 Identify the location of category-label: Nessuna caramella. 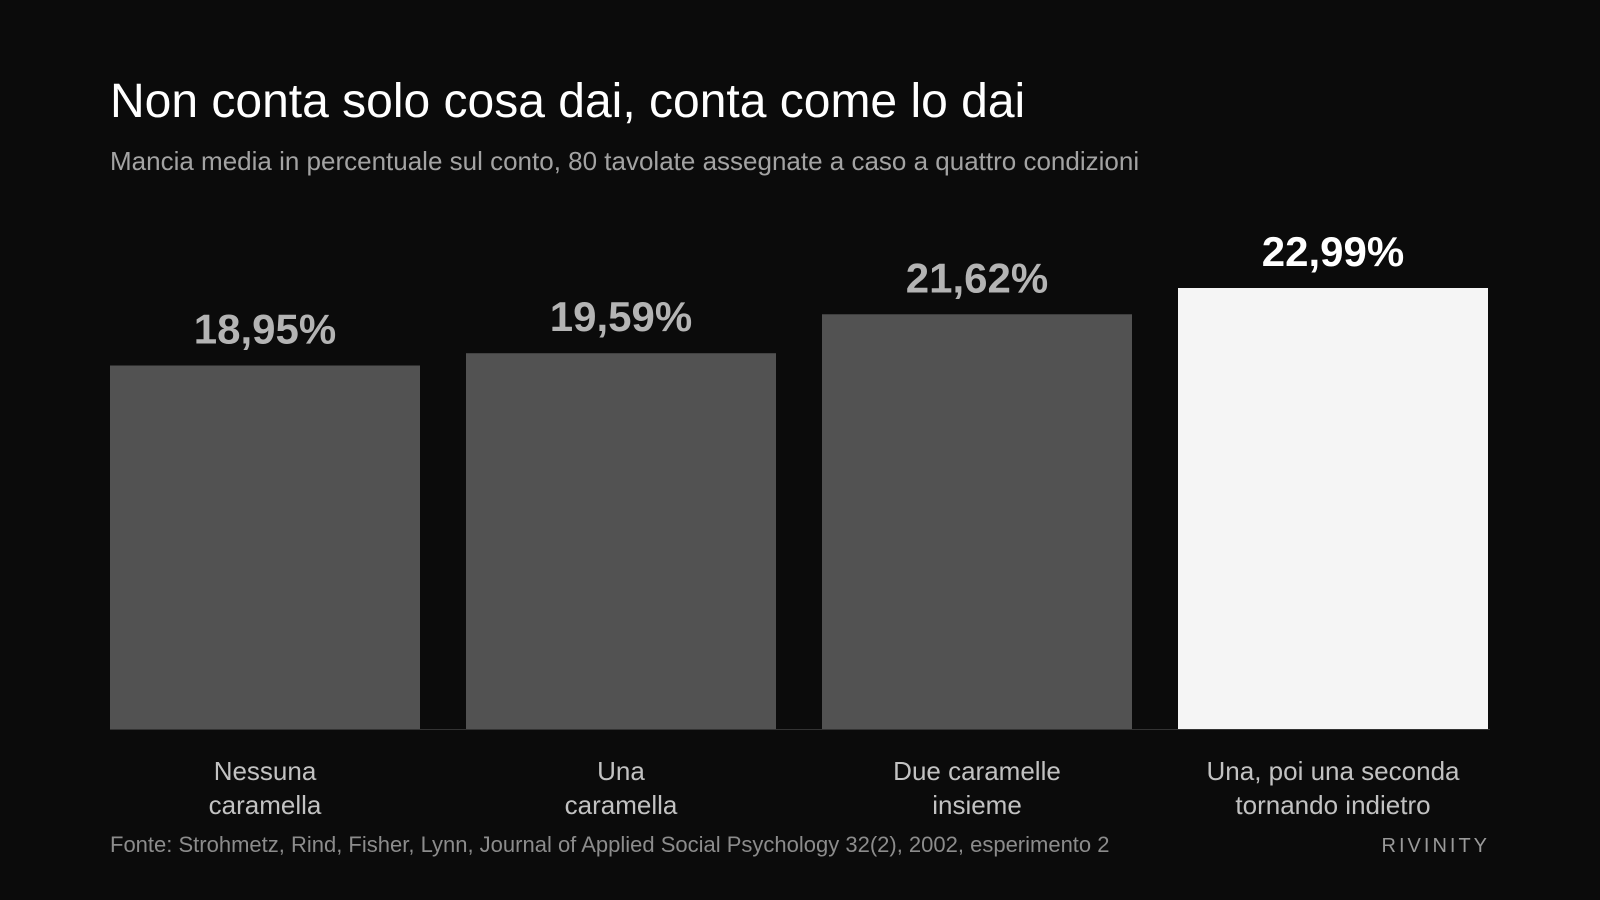
(265, 788).